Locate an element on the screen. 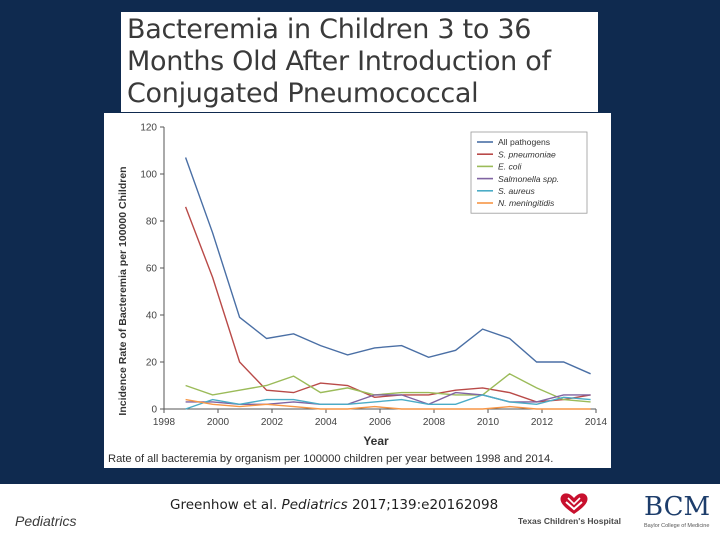 The width and height of the screenshot is (720, 540). texas-childrens-logo: Texas Children's Hospital is located at coordinates (576, 511).